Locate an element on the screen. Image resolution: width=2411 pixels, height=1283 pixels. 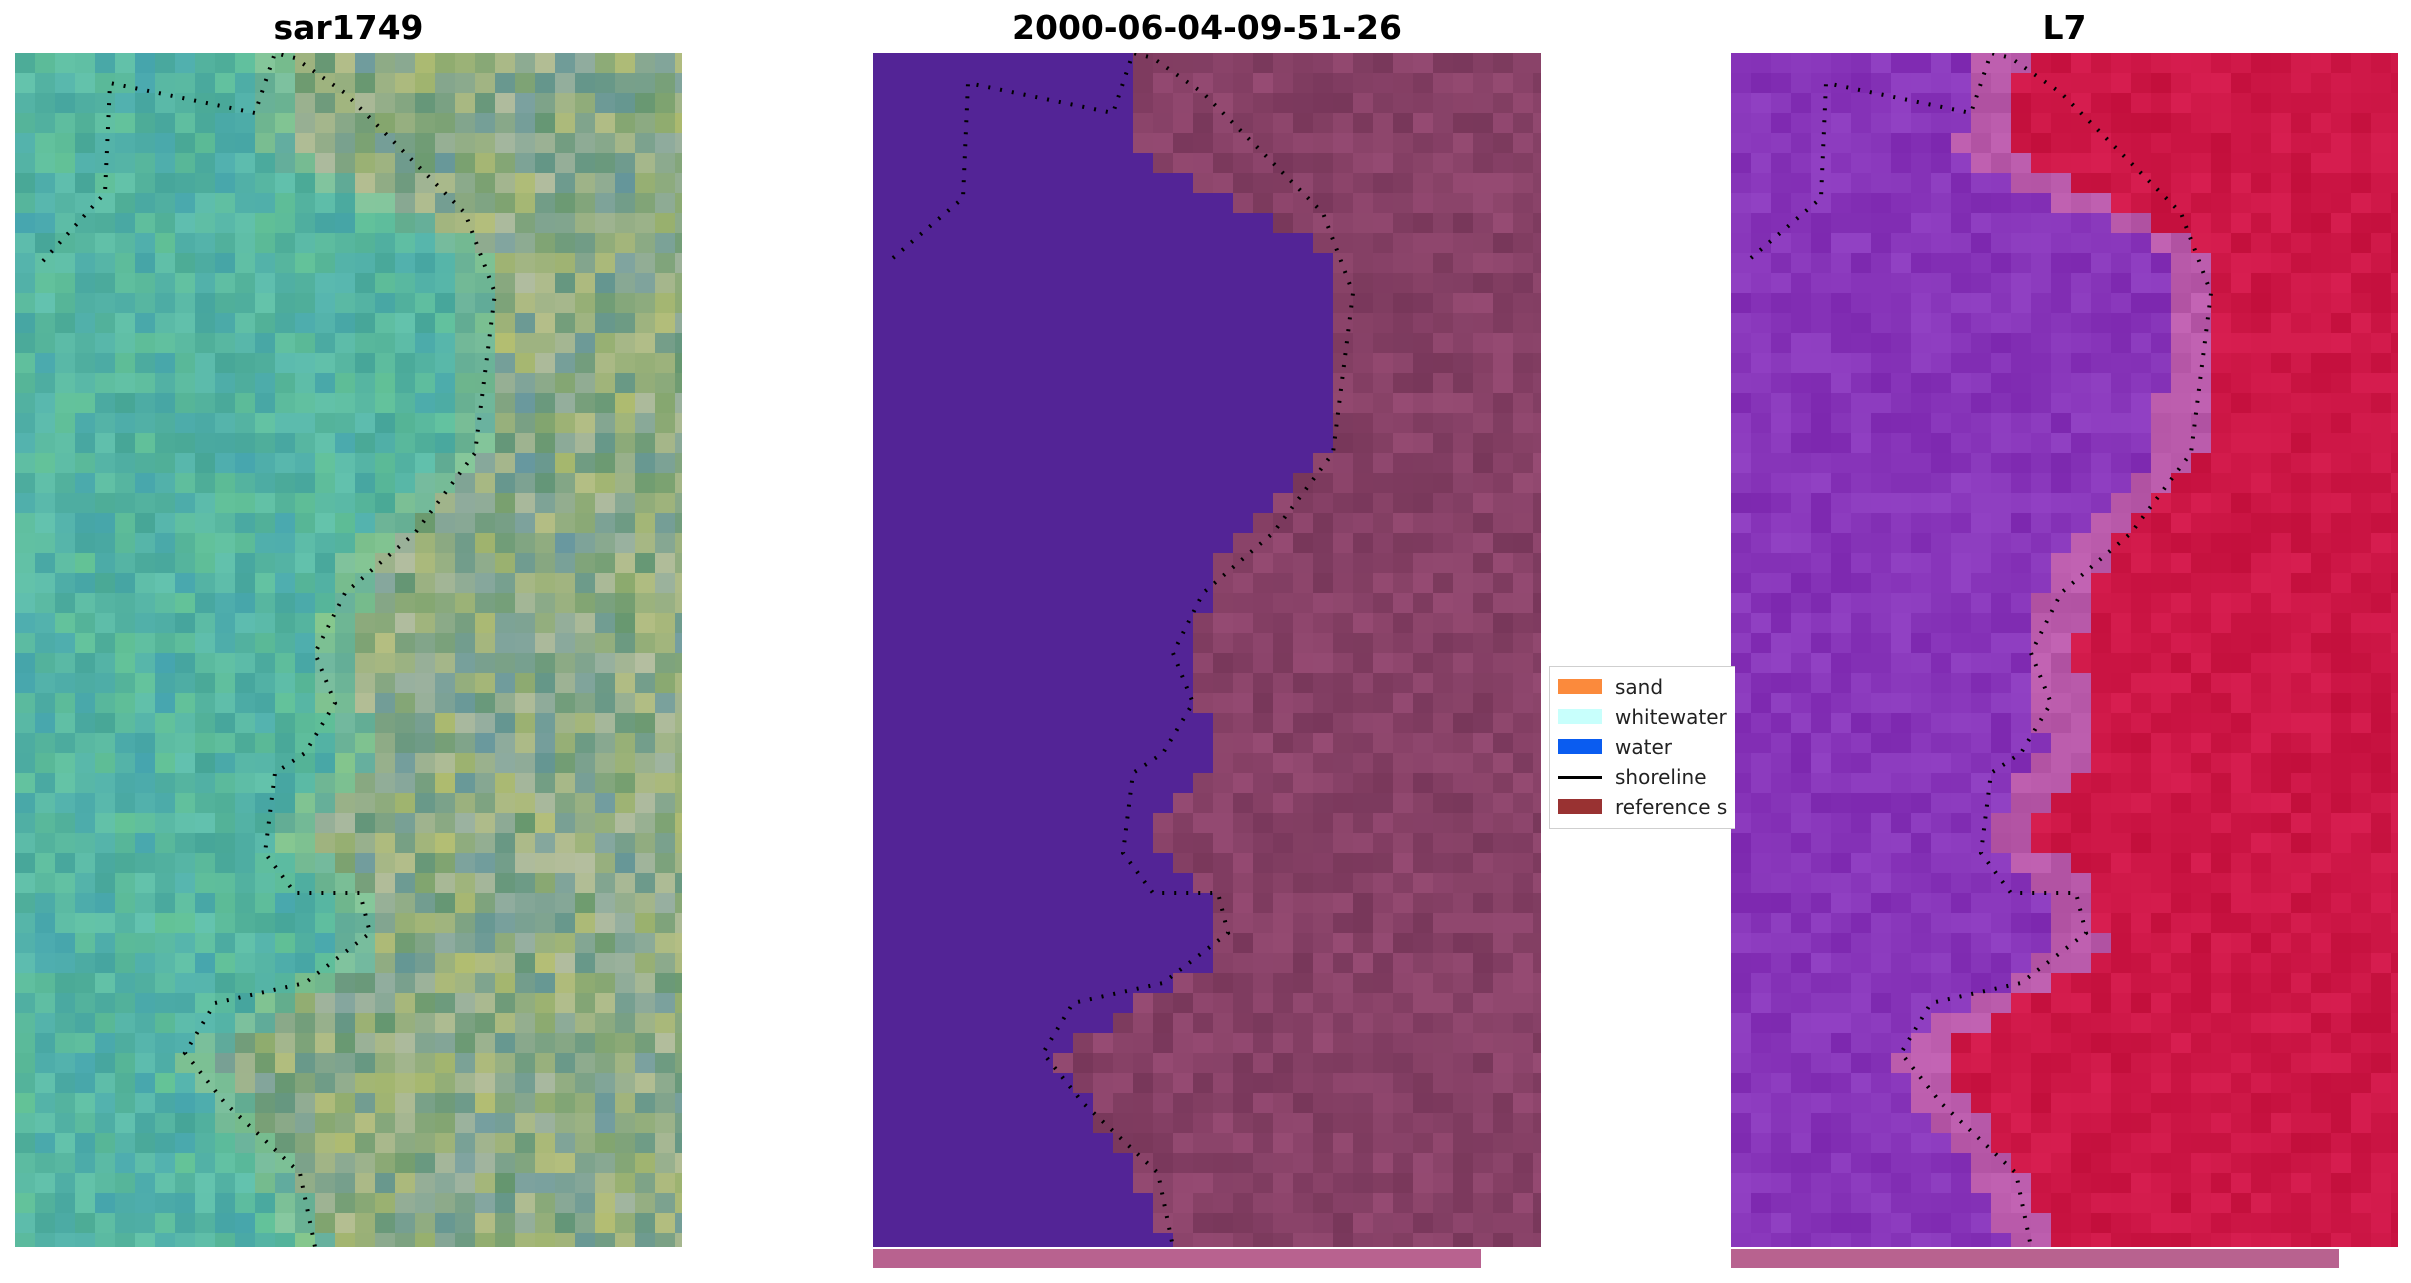
panel-title: sar1749 is located at coordinates (348, 27).